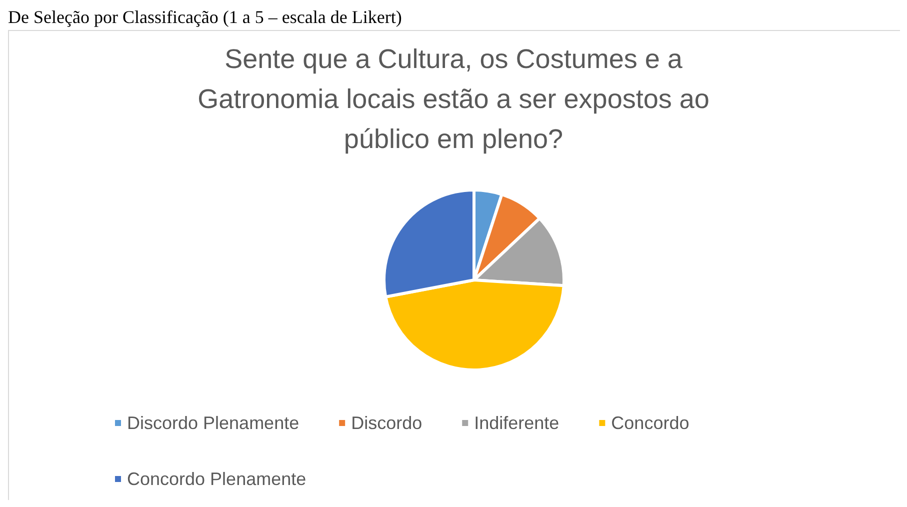 This screenshot has width=907, height=507. Describe the element at coordinates (454, 99) in the screenshot. I see `chart-title: Sente que a Cultura, os Costumes e a Gatronomia locais estão a ser expostos ao público em pleno?` at that location.